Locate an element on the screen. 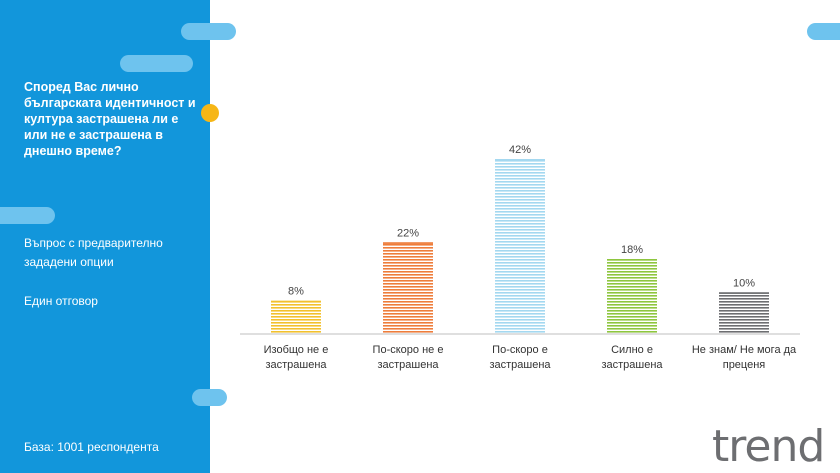  data-label: 10% is located at coordinates (744, 283).